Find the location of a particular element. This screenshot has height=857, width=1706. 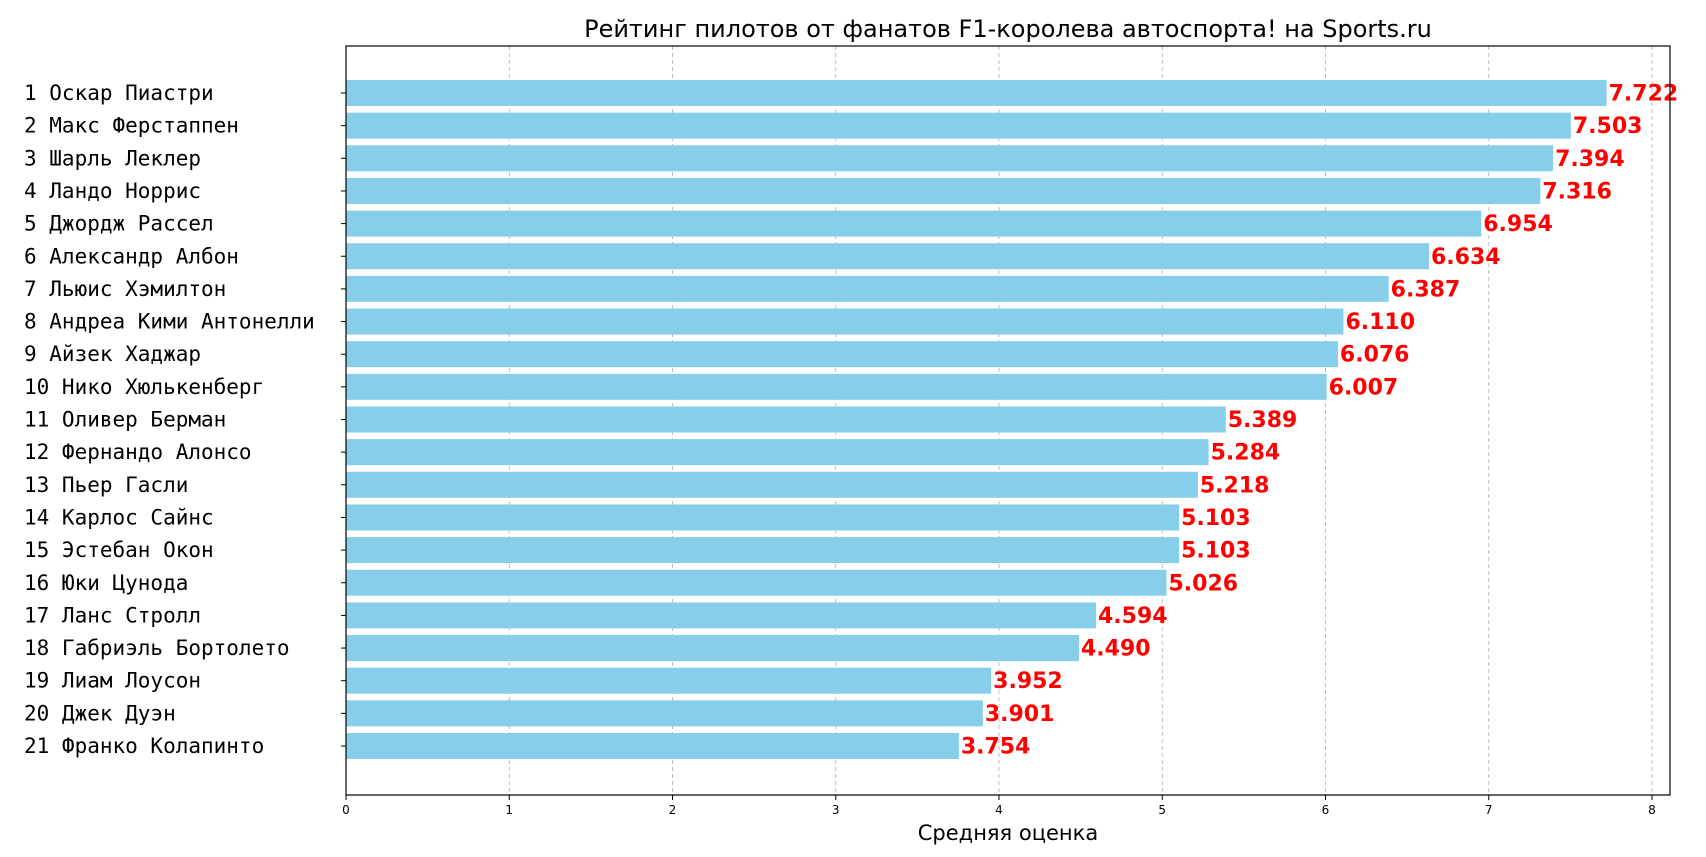

value-label: 5.389 is located at coordinates (1263, 420).